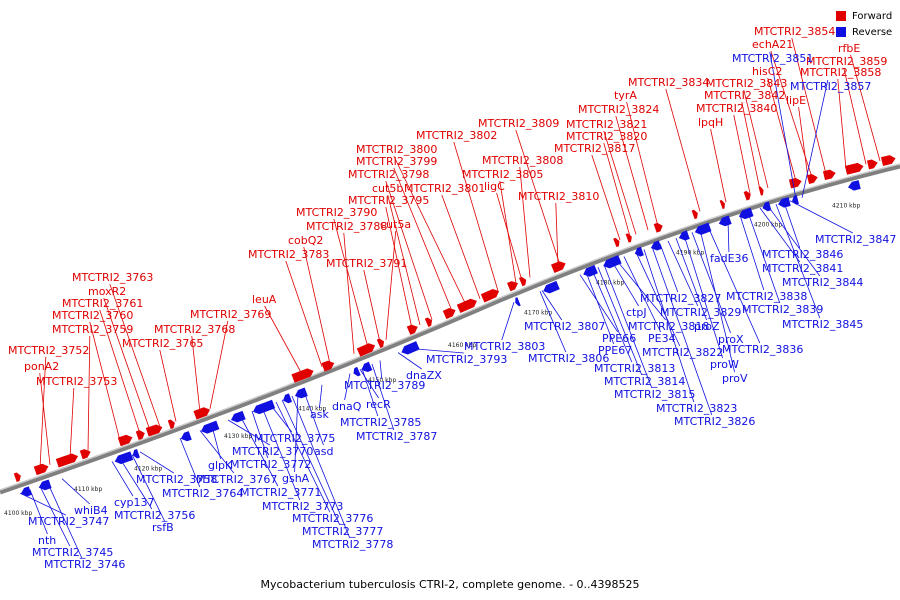  Describe the element at coordinates (668, 82) in the screenshot. I see `forward-gene-label: MTCTRI2_3834` at that location.